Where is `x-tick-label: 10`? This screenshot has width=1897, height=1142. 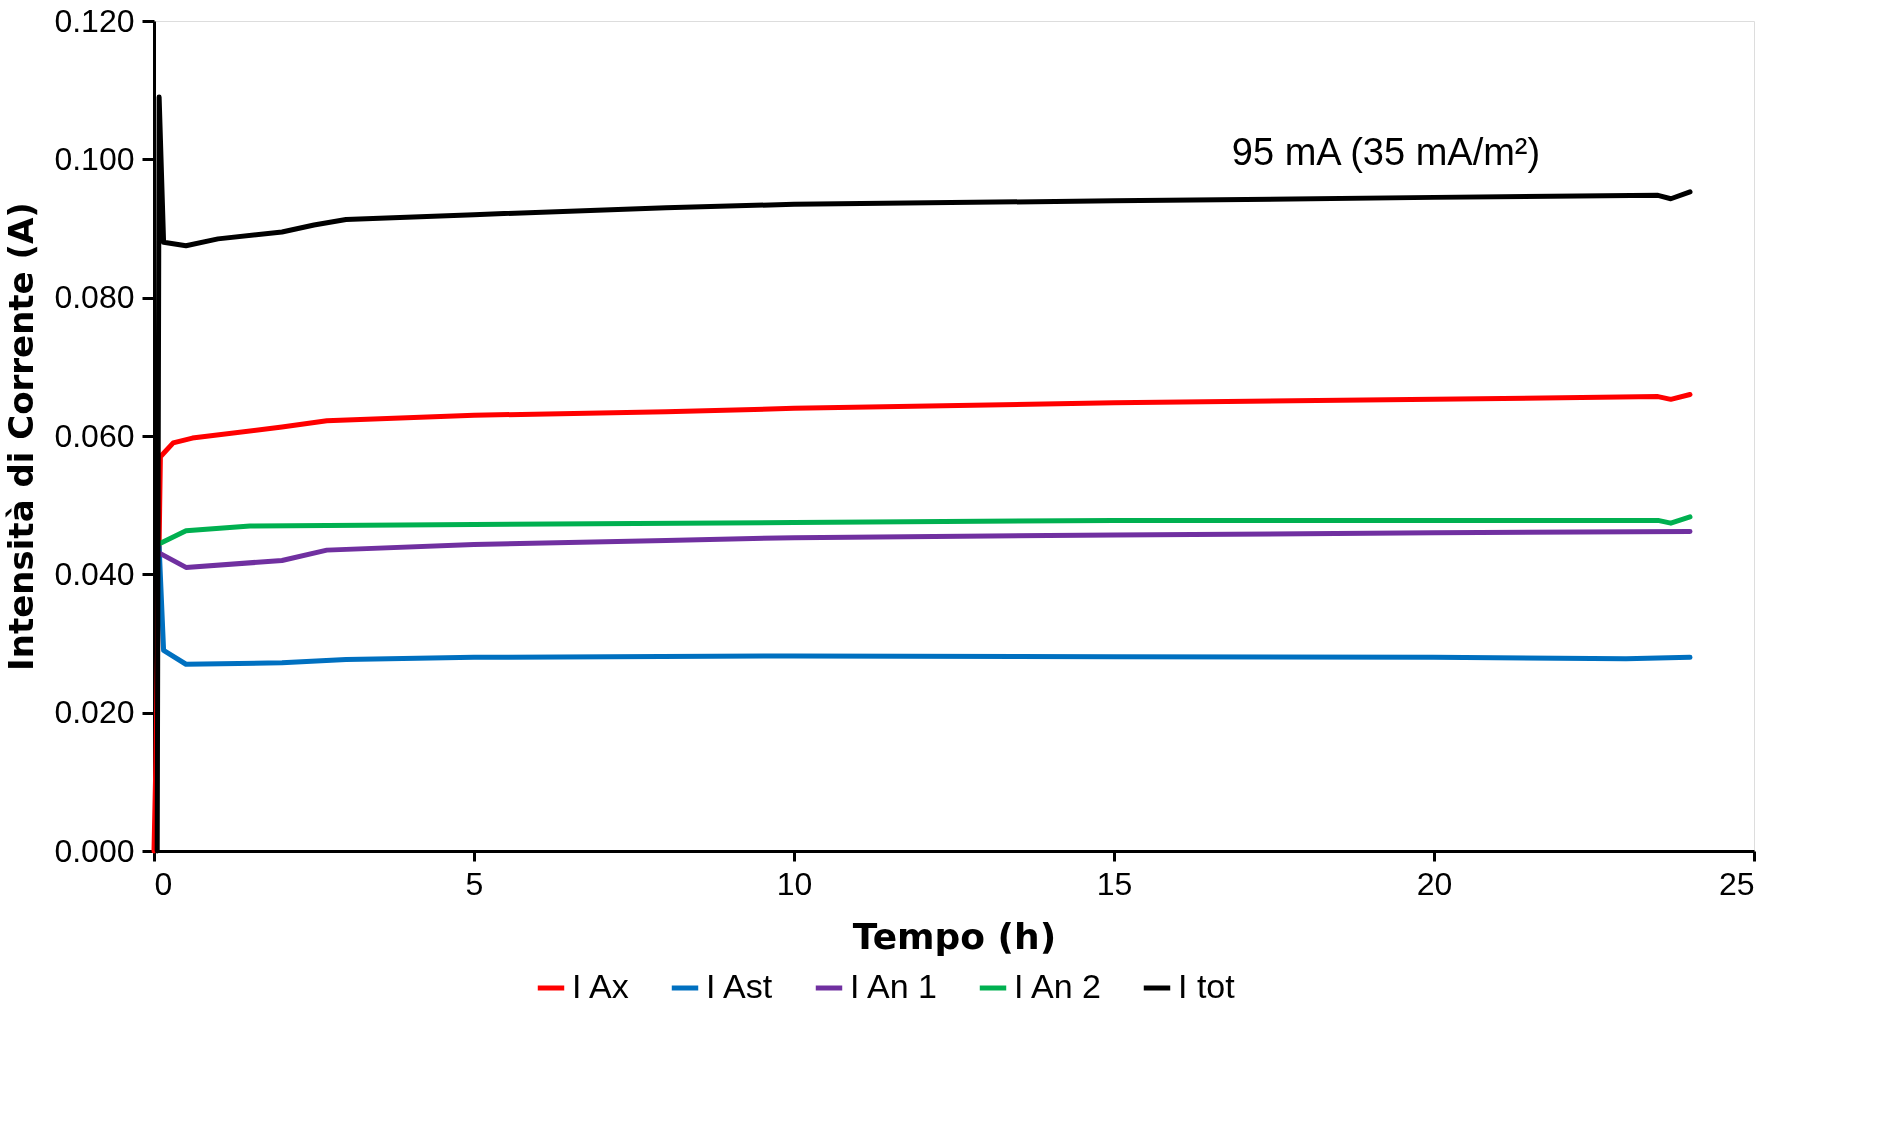 x-tick-label: 10 is located at coordinates (794, 883).